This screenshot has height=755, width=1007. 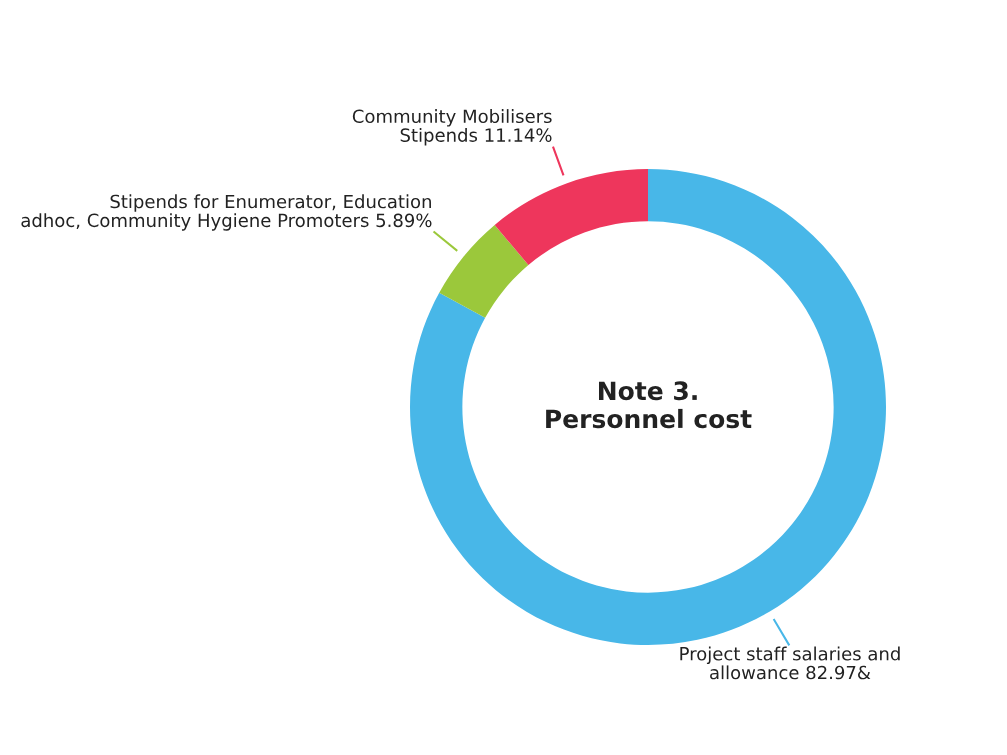 I want to click on slice-label: Community Mobilisers Stipends 11.14%, so click(x=452, y=127).